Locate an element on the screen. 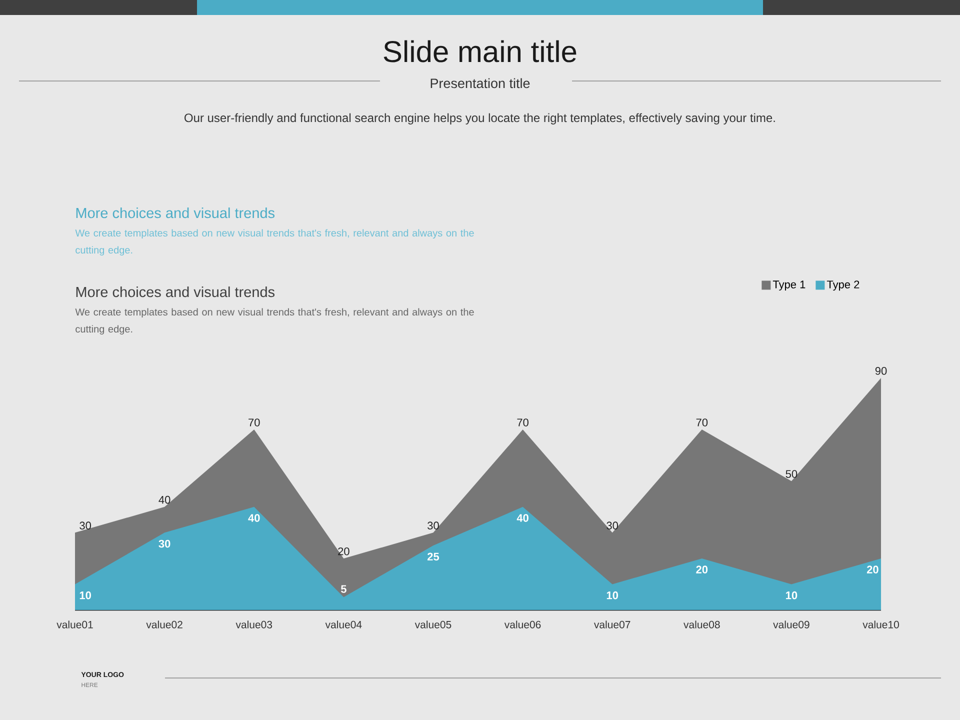 The image size is (960, 720). x-tick-label: value08 is located at coordinates (702, 624).